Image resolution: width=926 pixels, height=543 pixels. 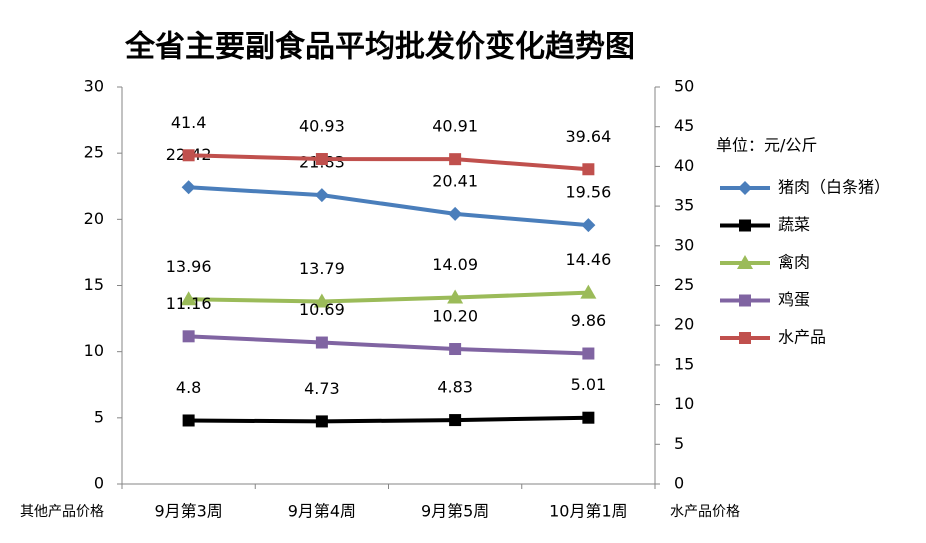 I want to click on legend-label: 猪肉（白条猪）, so click(x=834, y=187).